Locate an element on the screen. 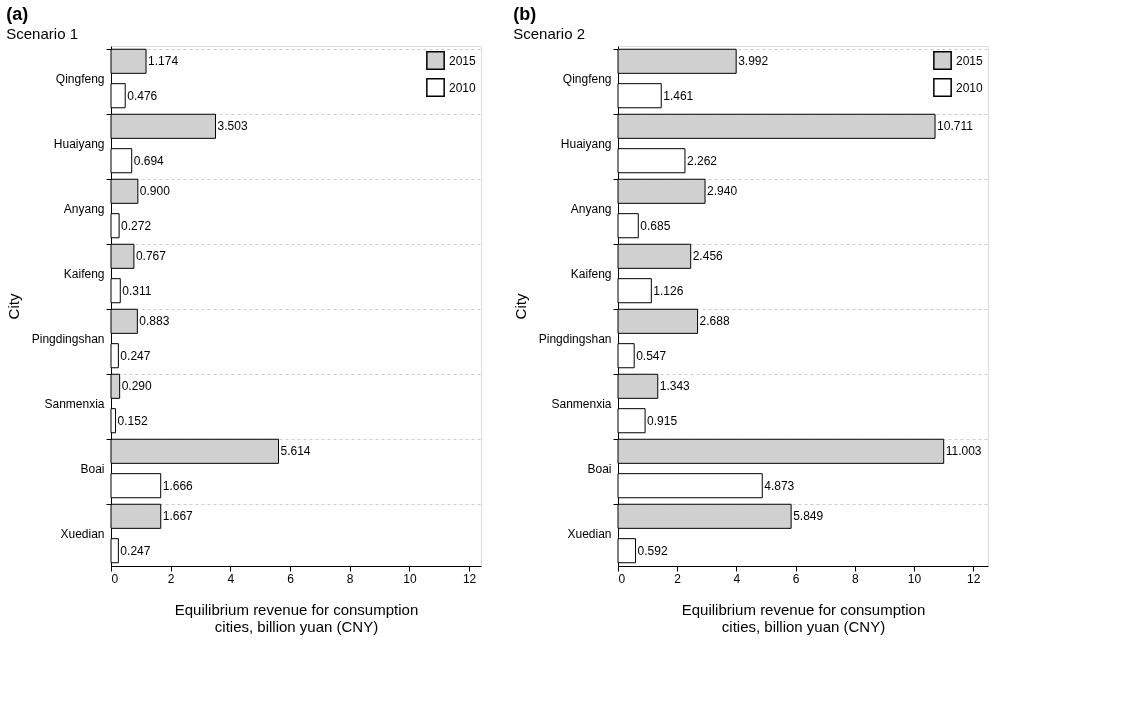 The height and width of the screenshot is (708, 1145). data-label: 2.456 is located at coordinates (708, 256).